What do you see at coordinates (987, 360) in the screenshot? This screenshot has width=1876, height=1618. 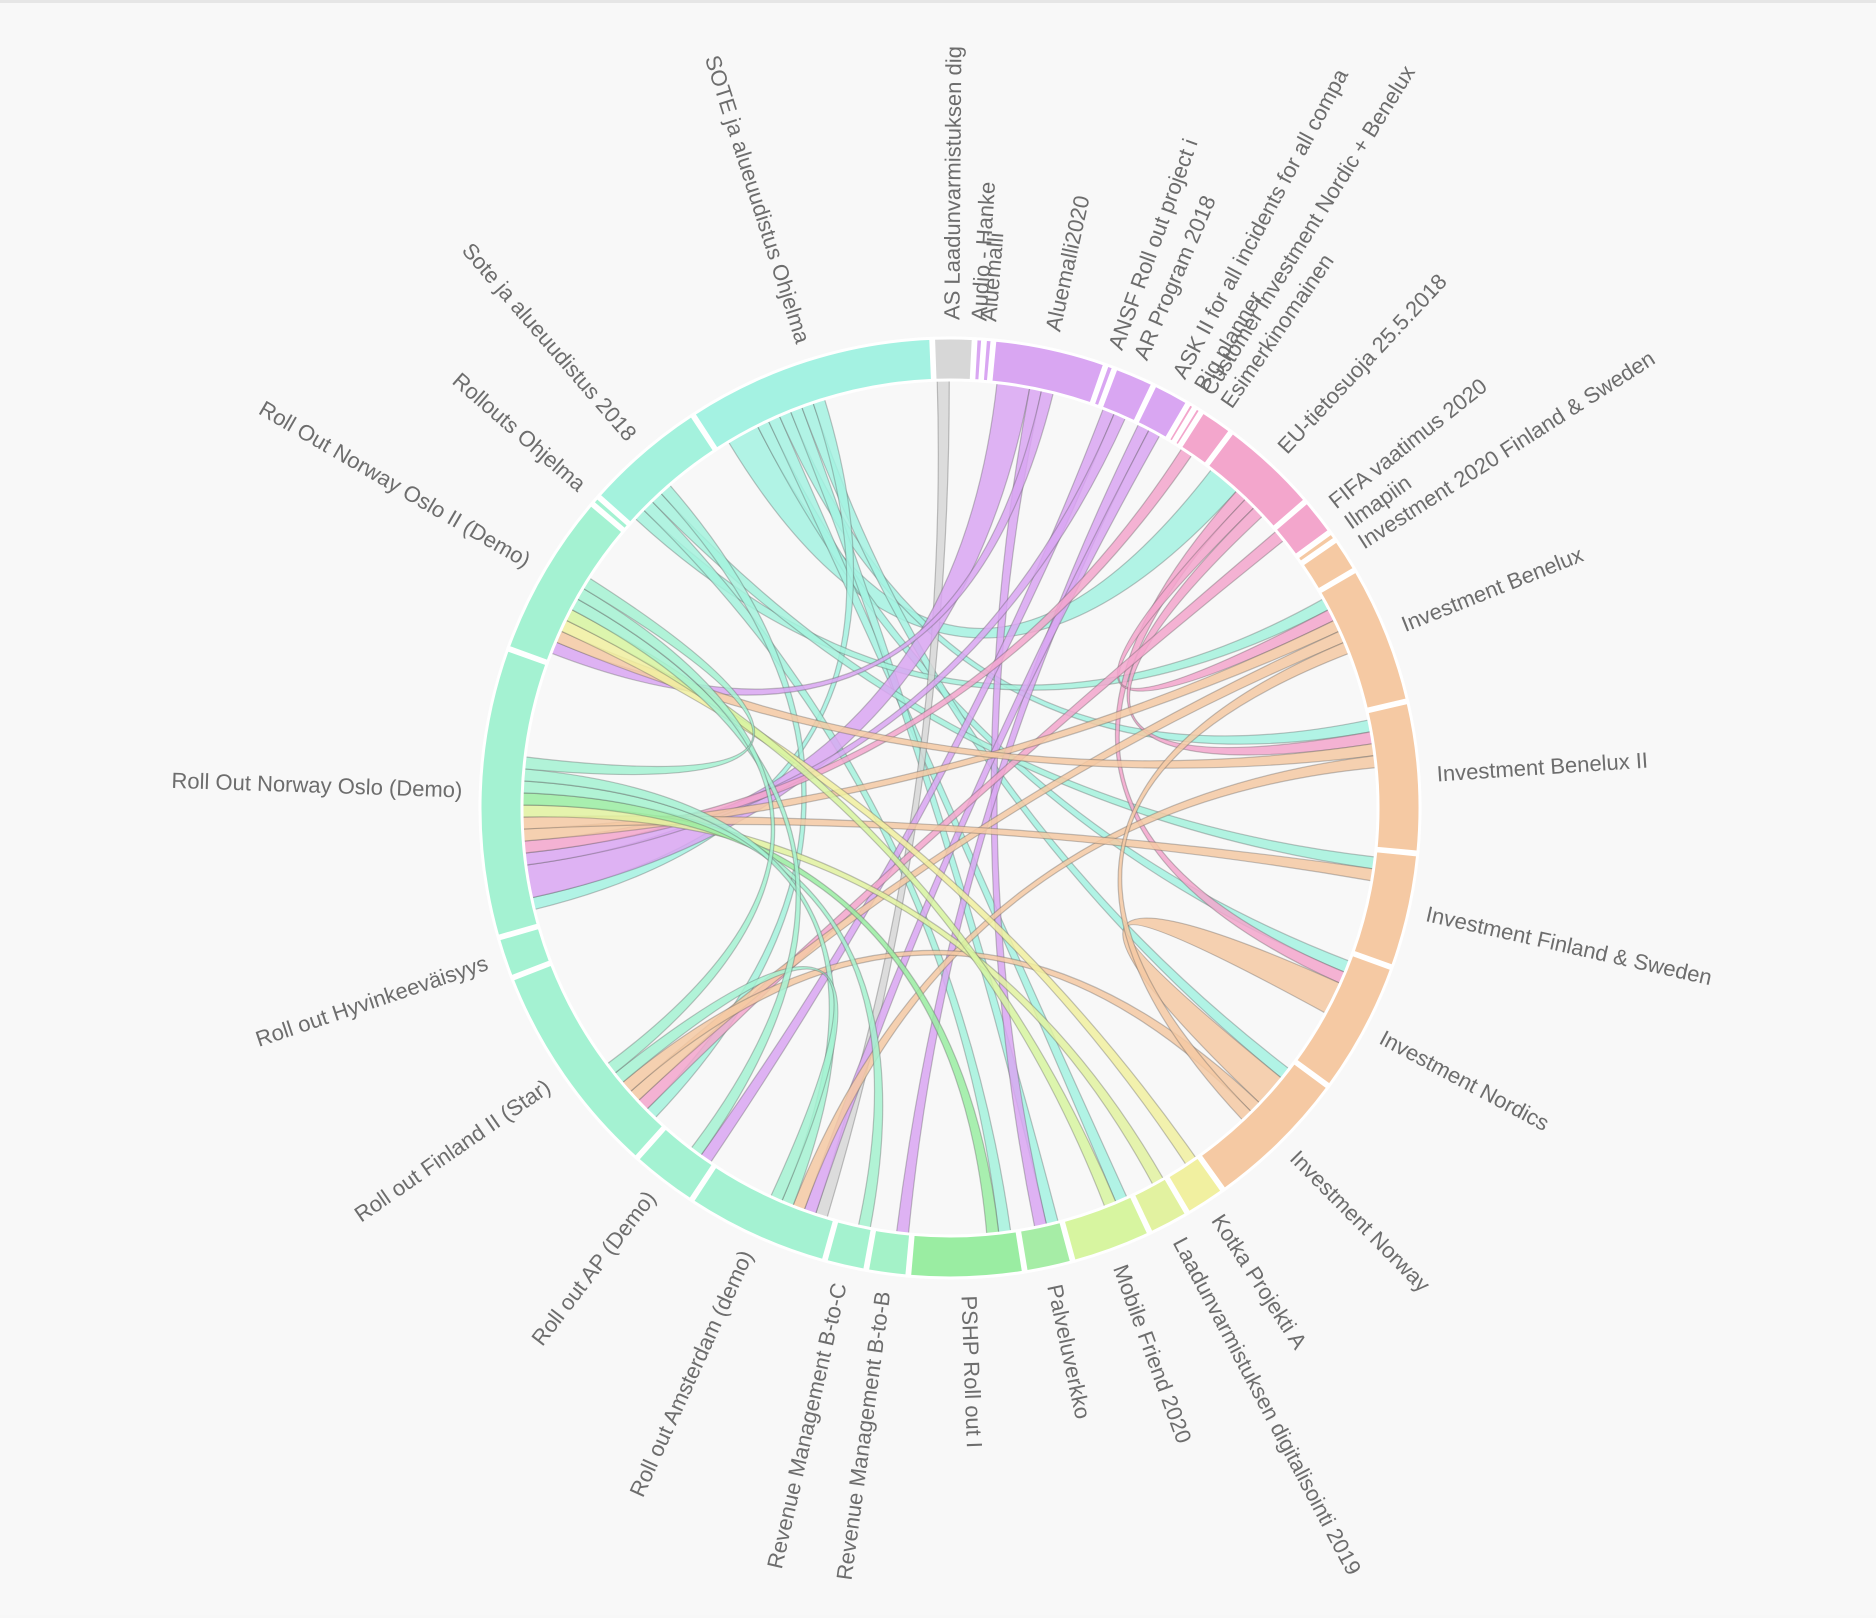 I see `arc-aluemalli` at bounding box center [987, 360].